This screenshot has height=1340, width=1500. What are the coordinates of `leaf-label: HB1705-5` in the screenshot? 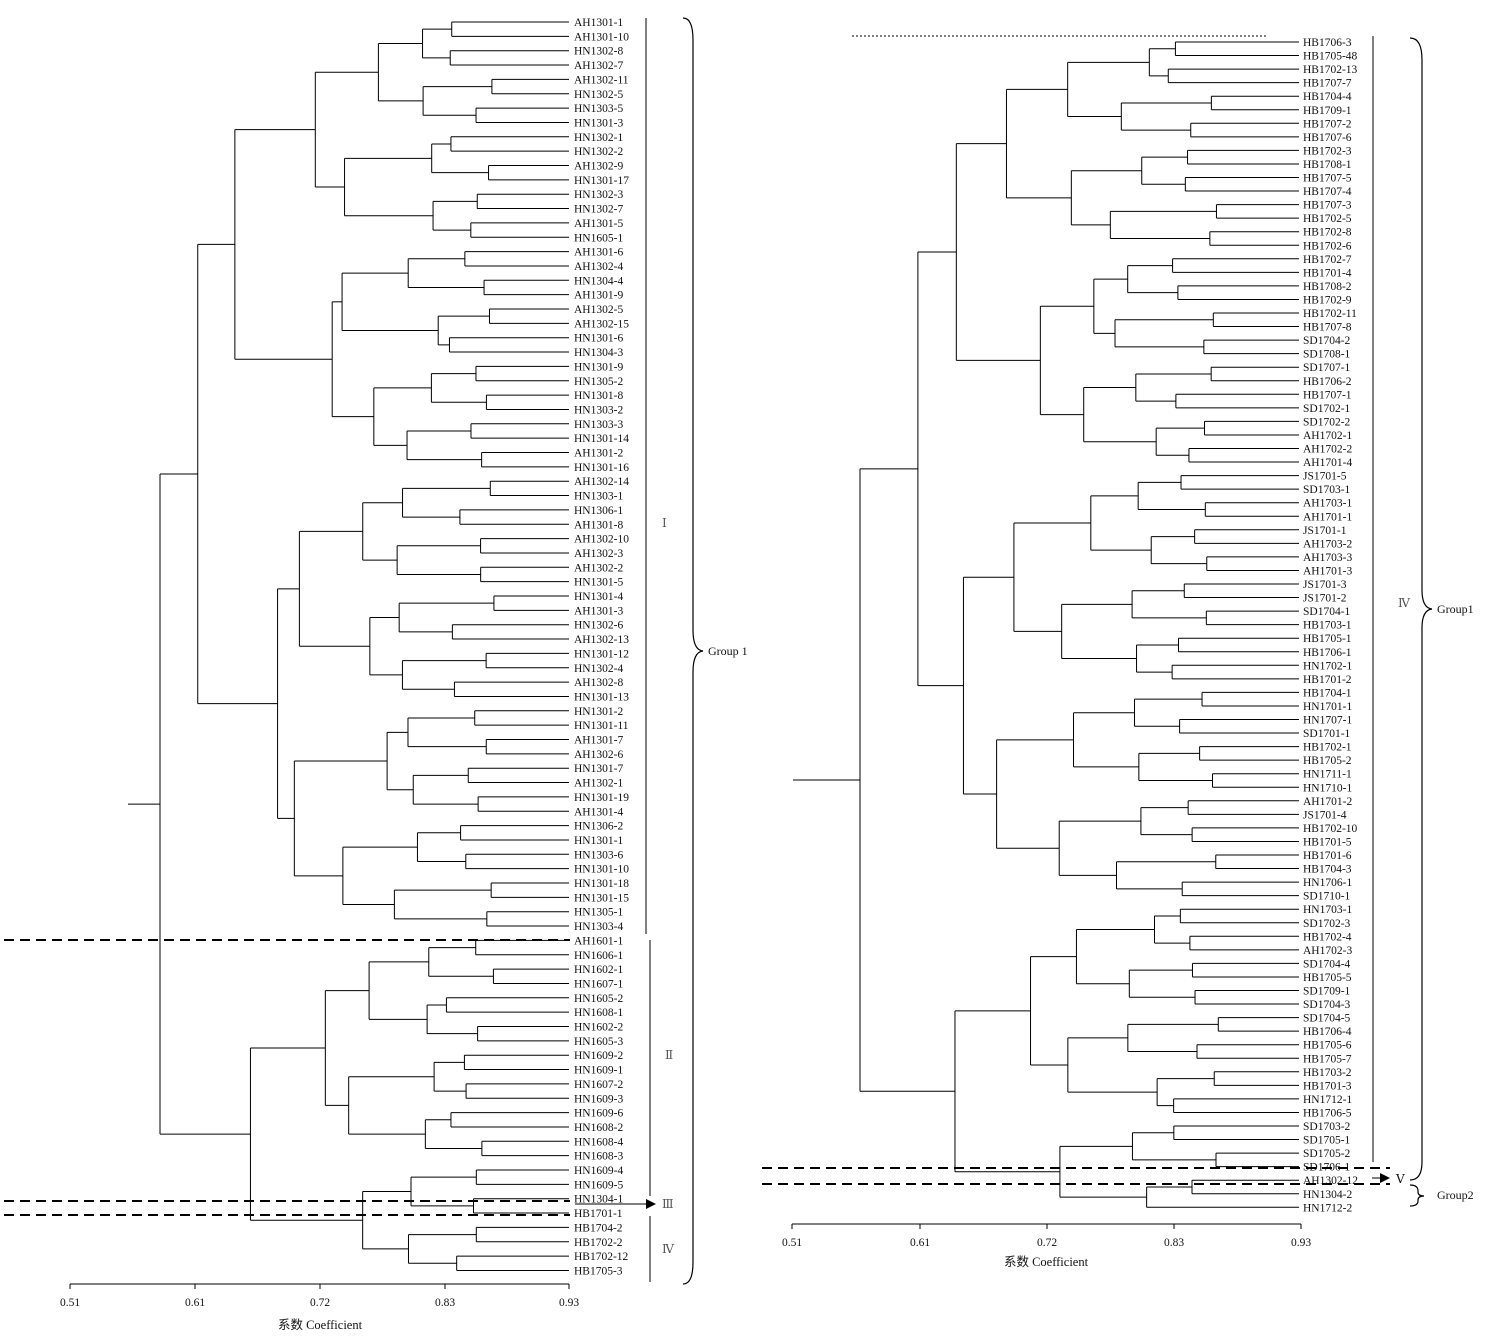 It's located at (1327, 978).